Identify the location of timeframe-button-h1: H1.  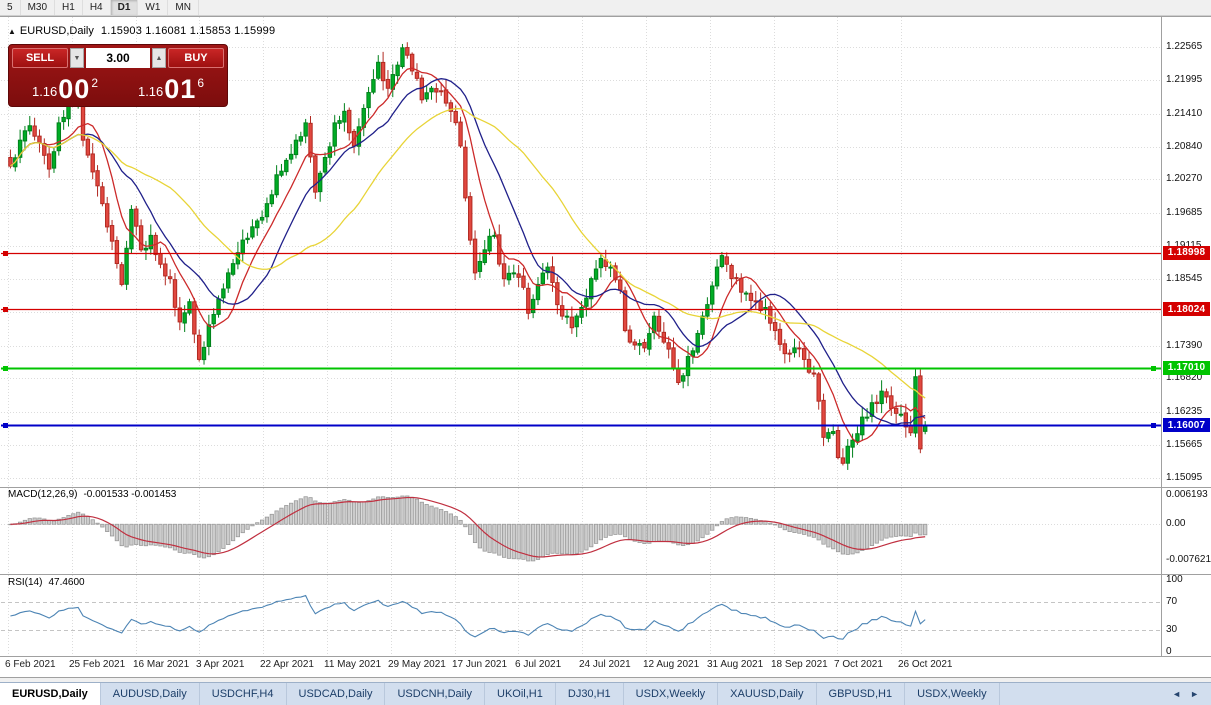
(69, 7).